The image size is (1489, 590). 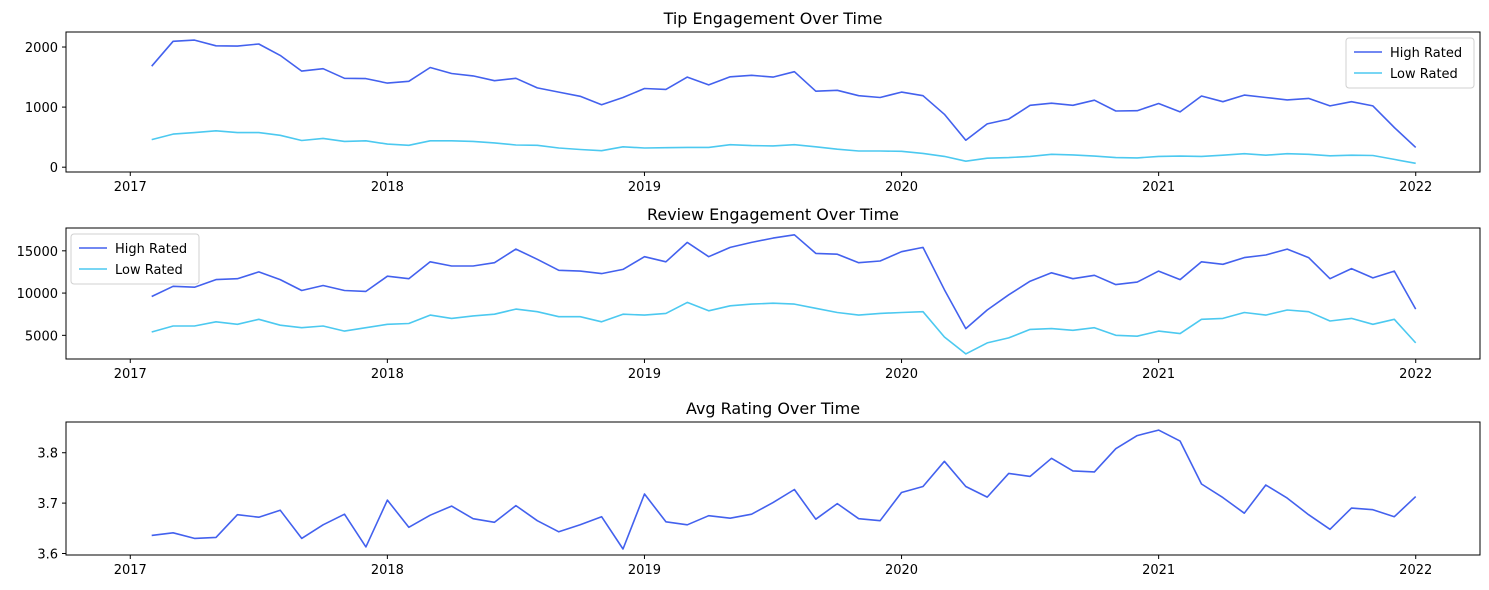 I want to click on chart-title: Review Engagement Over Time, so click(x=773, y=214).